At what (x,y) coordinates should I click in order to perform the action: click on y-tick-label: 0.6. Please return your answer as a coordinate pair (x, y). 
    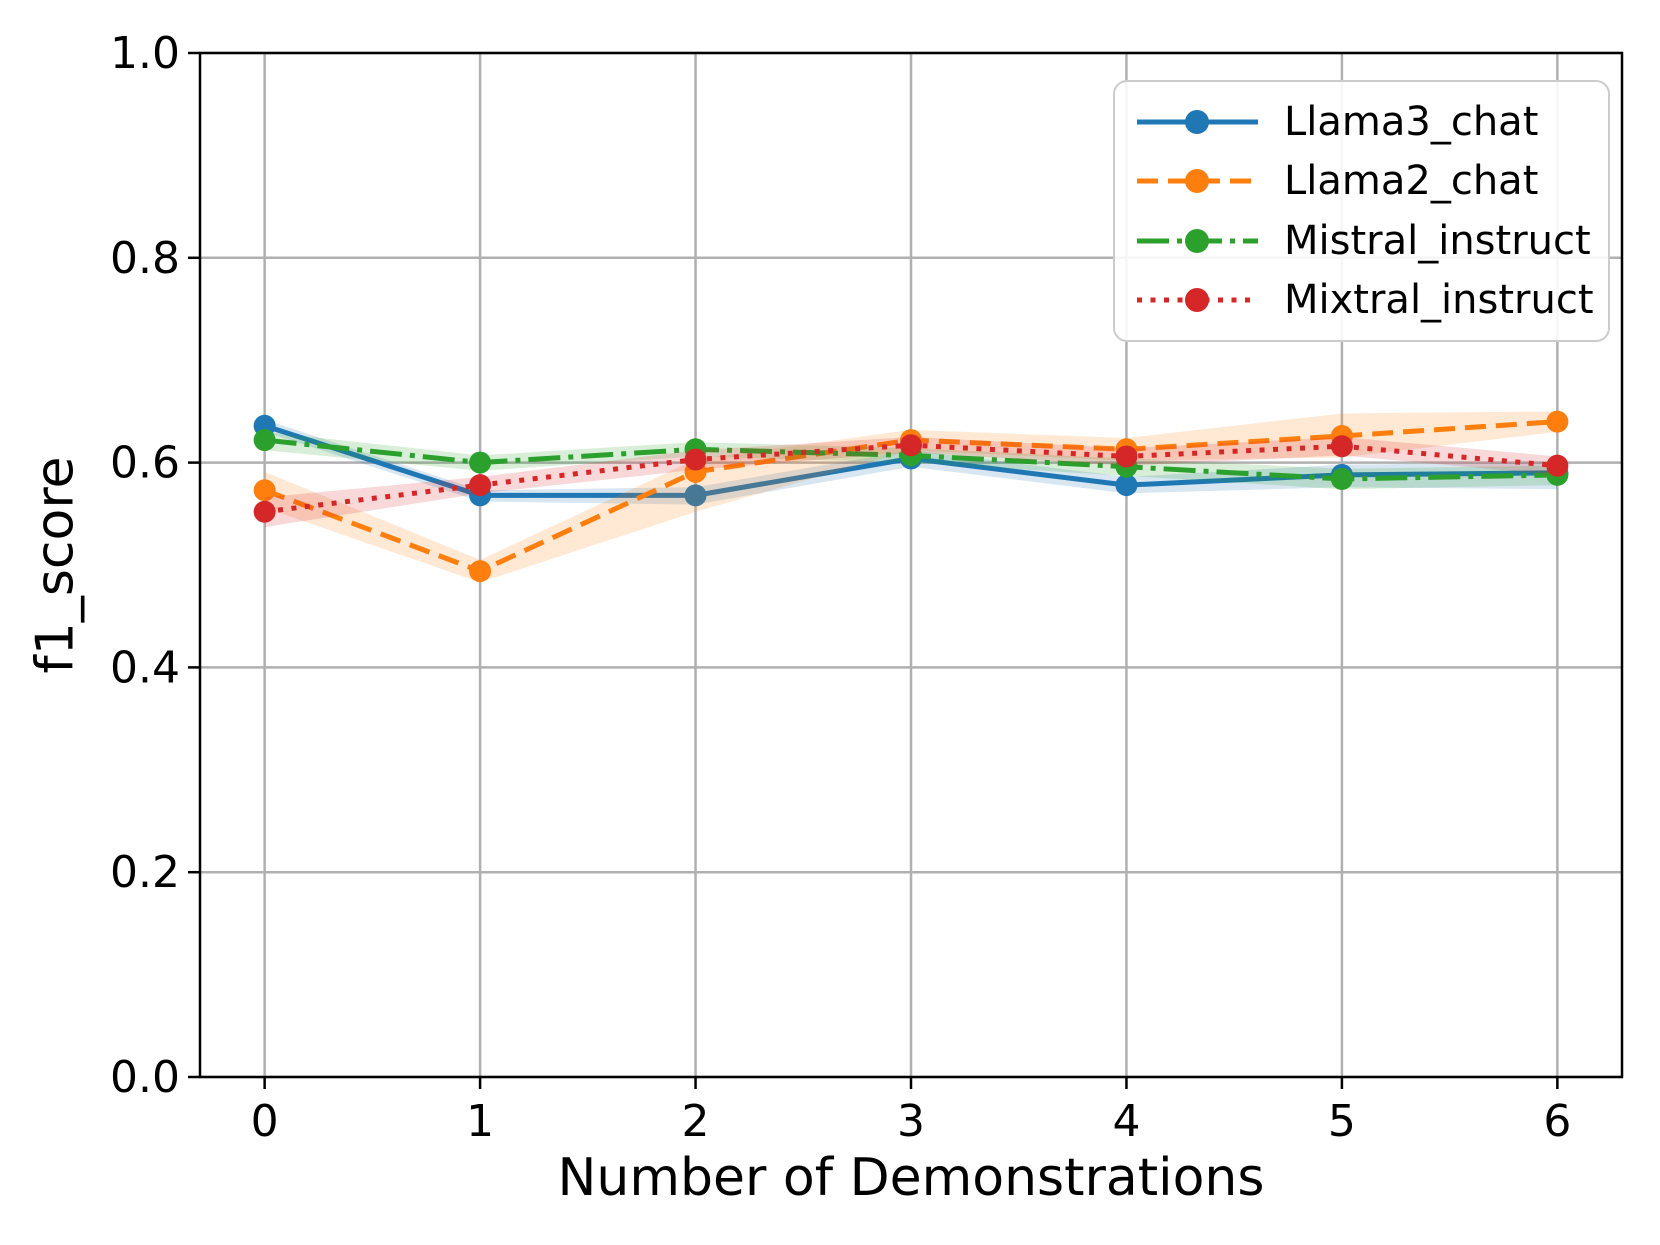
    Looking at the image, I should click on (145, 463).